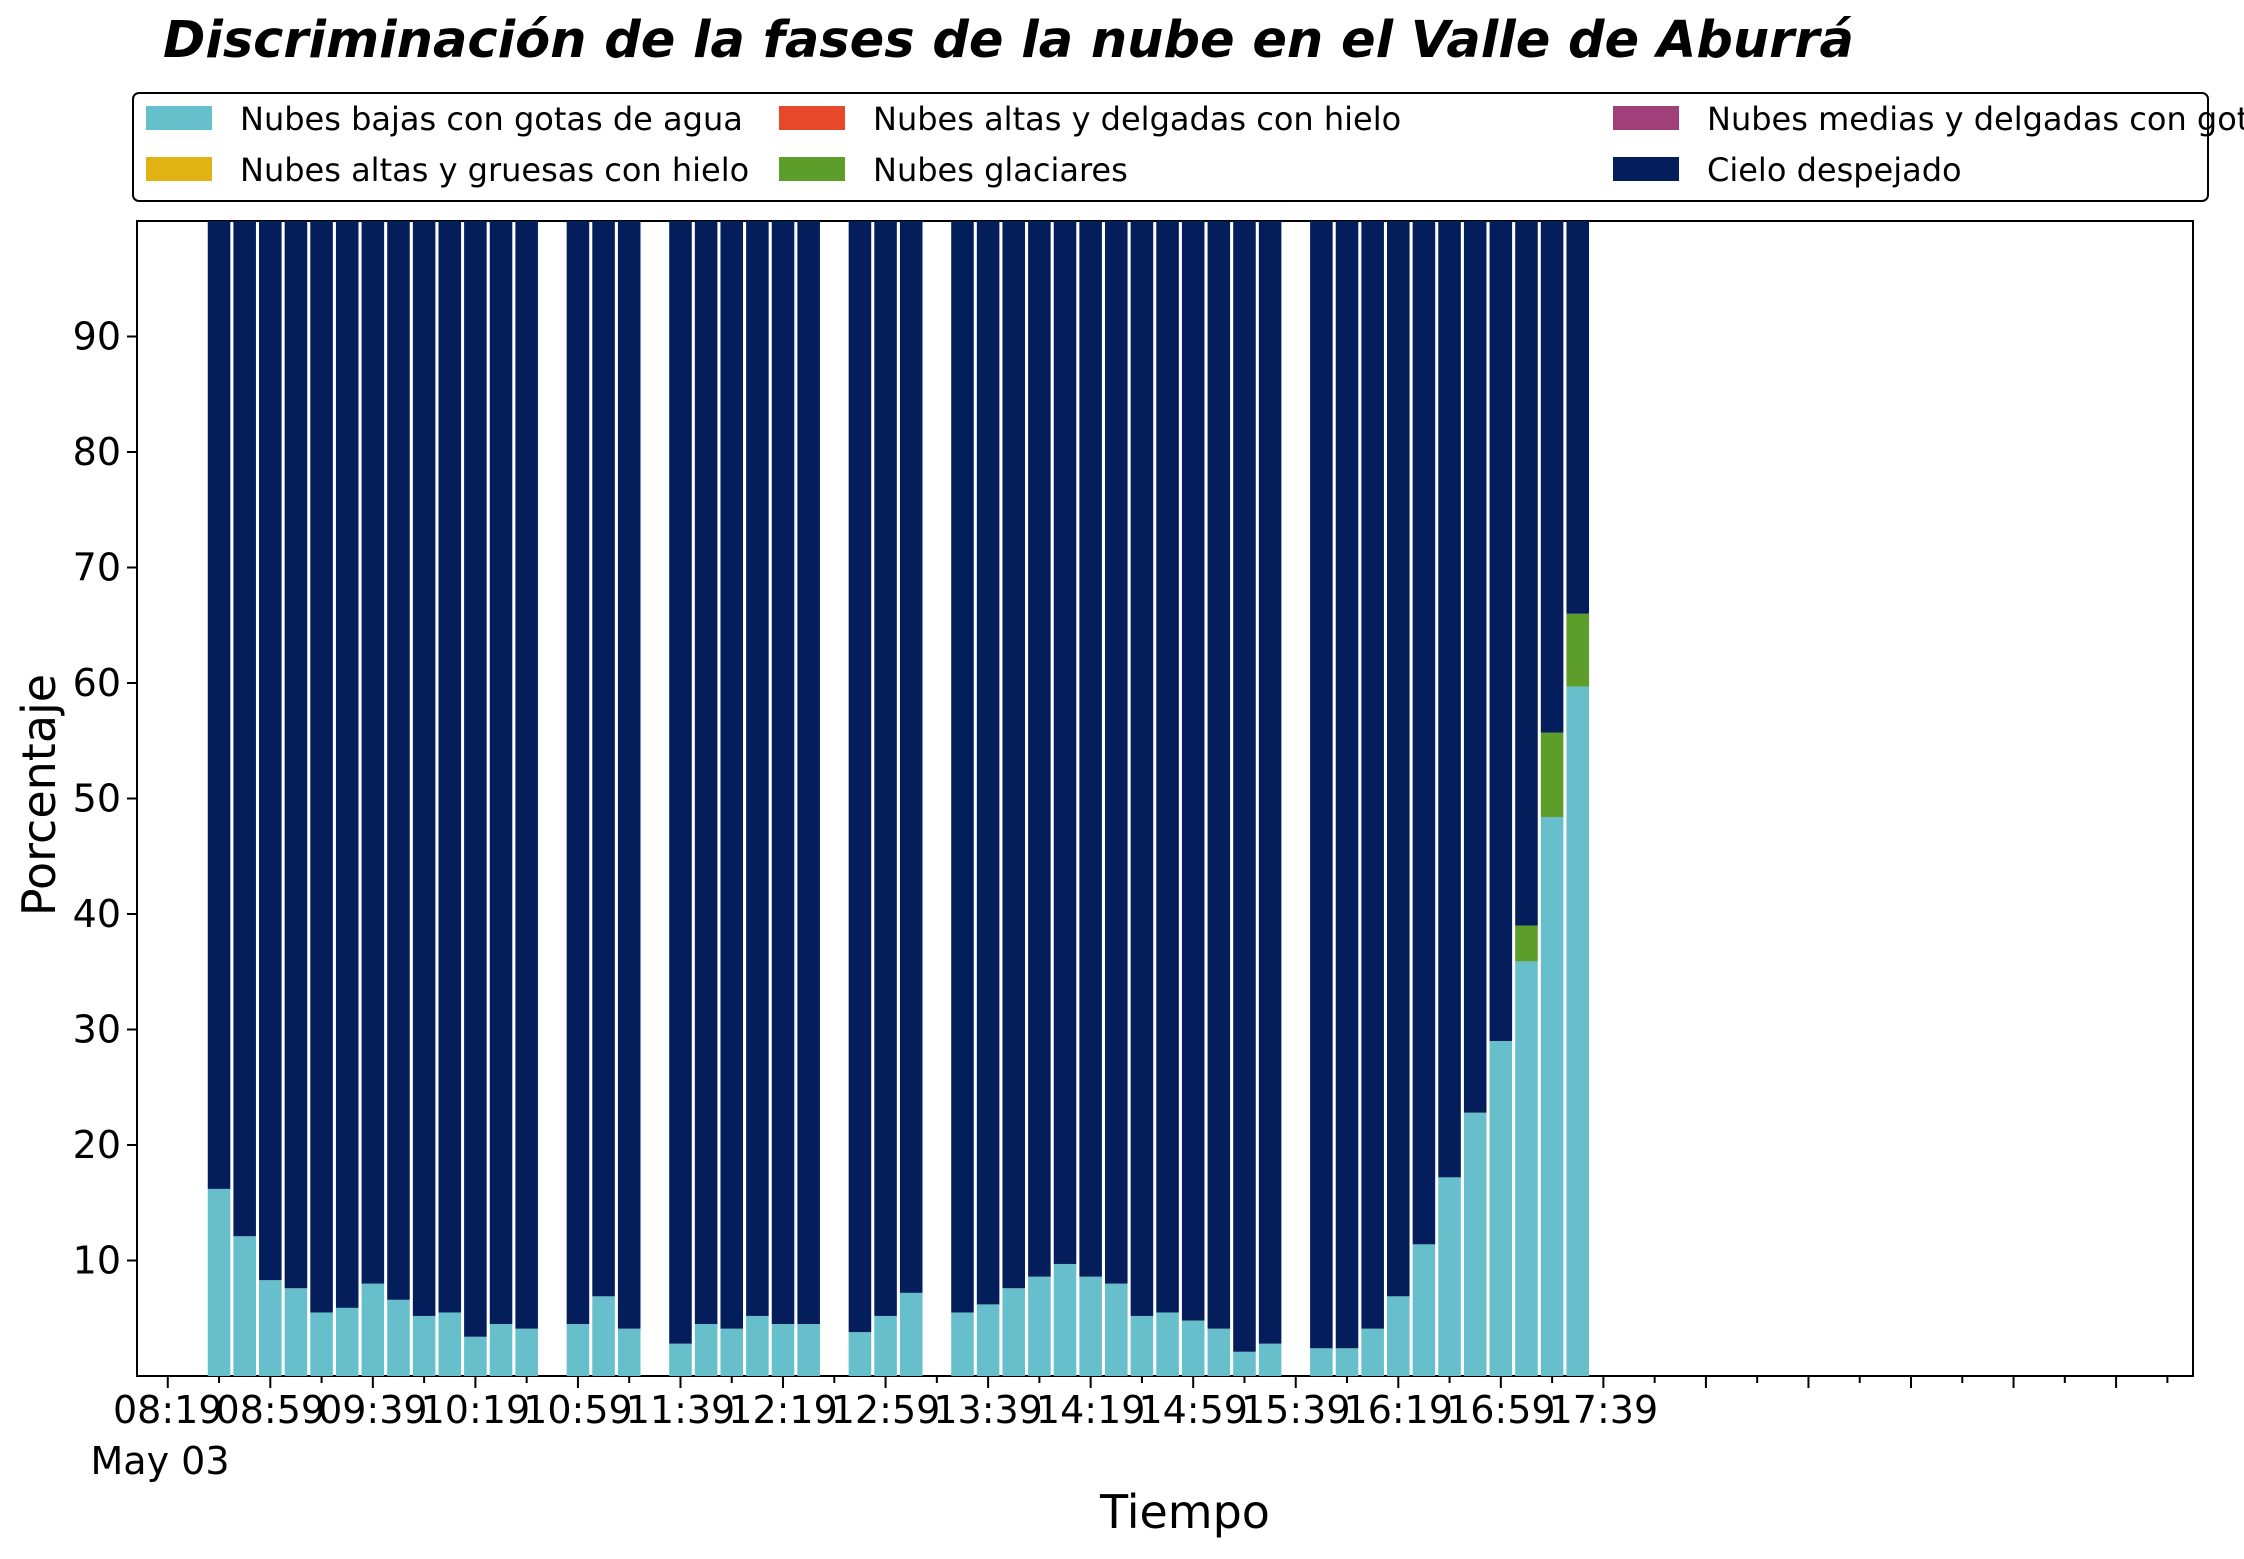 The height and width of the screenshot is (1559, 2244). I want to click on y-tick-label: 30, so click(97, 1030).